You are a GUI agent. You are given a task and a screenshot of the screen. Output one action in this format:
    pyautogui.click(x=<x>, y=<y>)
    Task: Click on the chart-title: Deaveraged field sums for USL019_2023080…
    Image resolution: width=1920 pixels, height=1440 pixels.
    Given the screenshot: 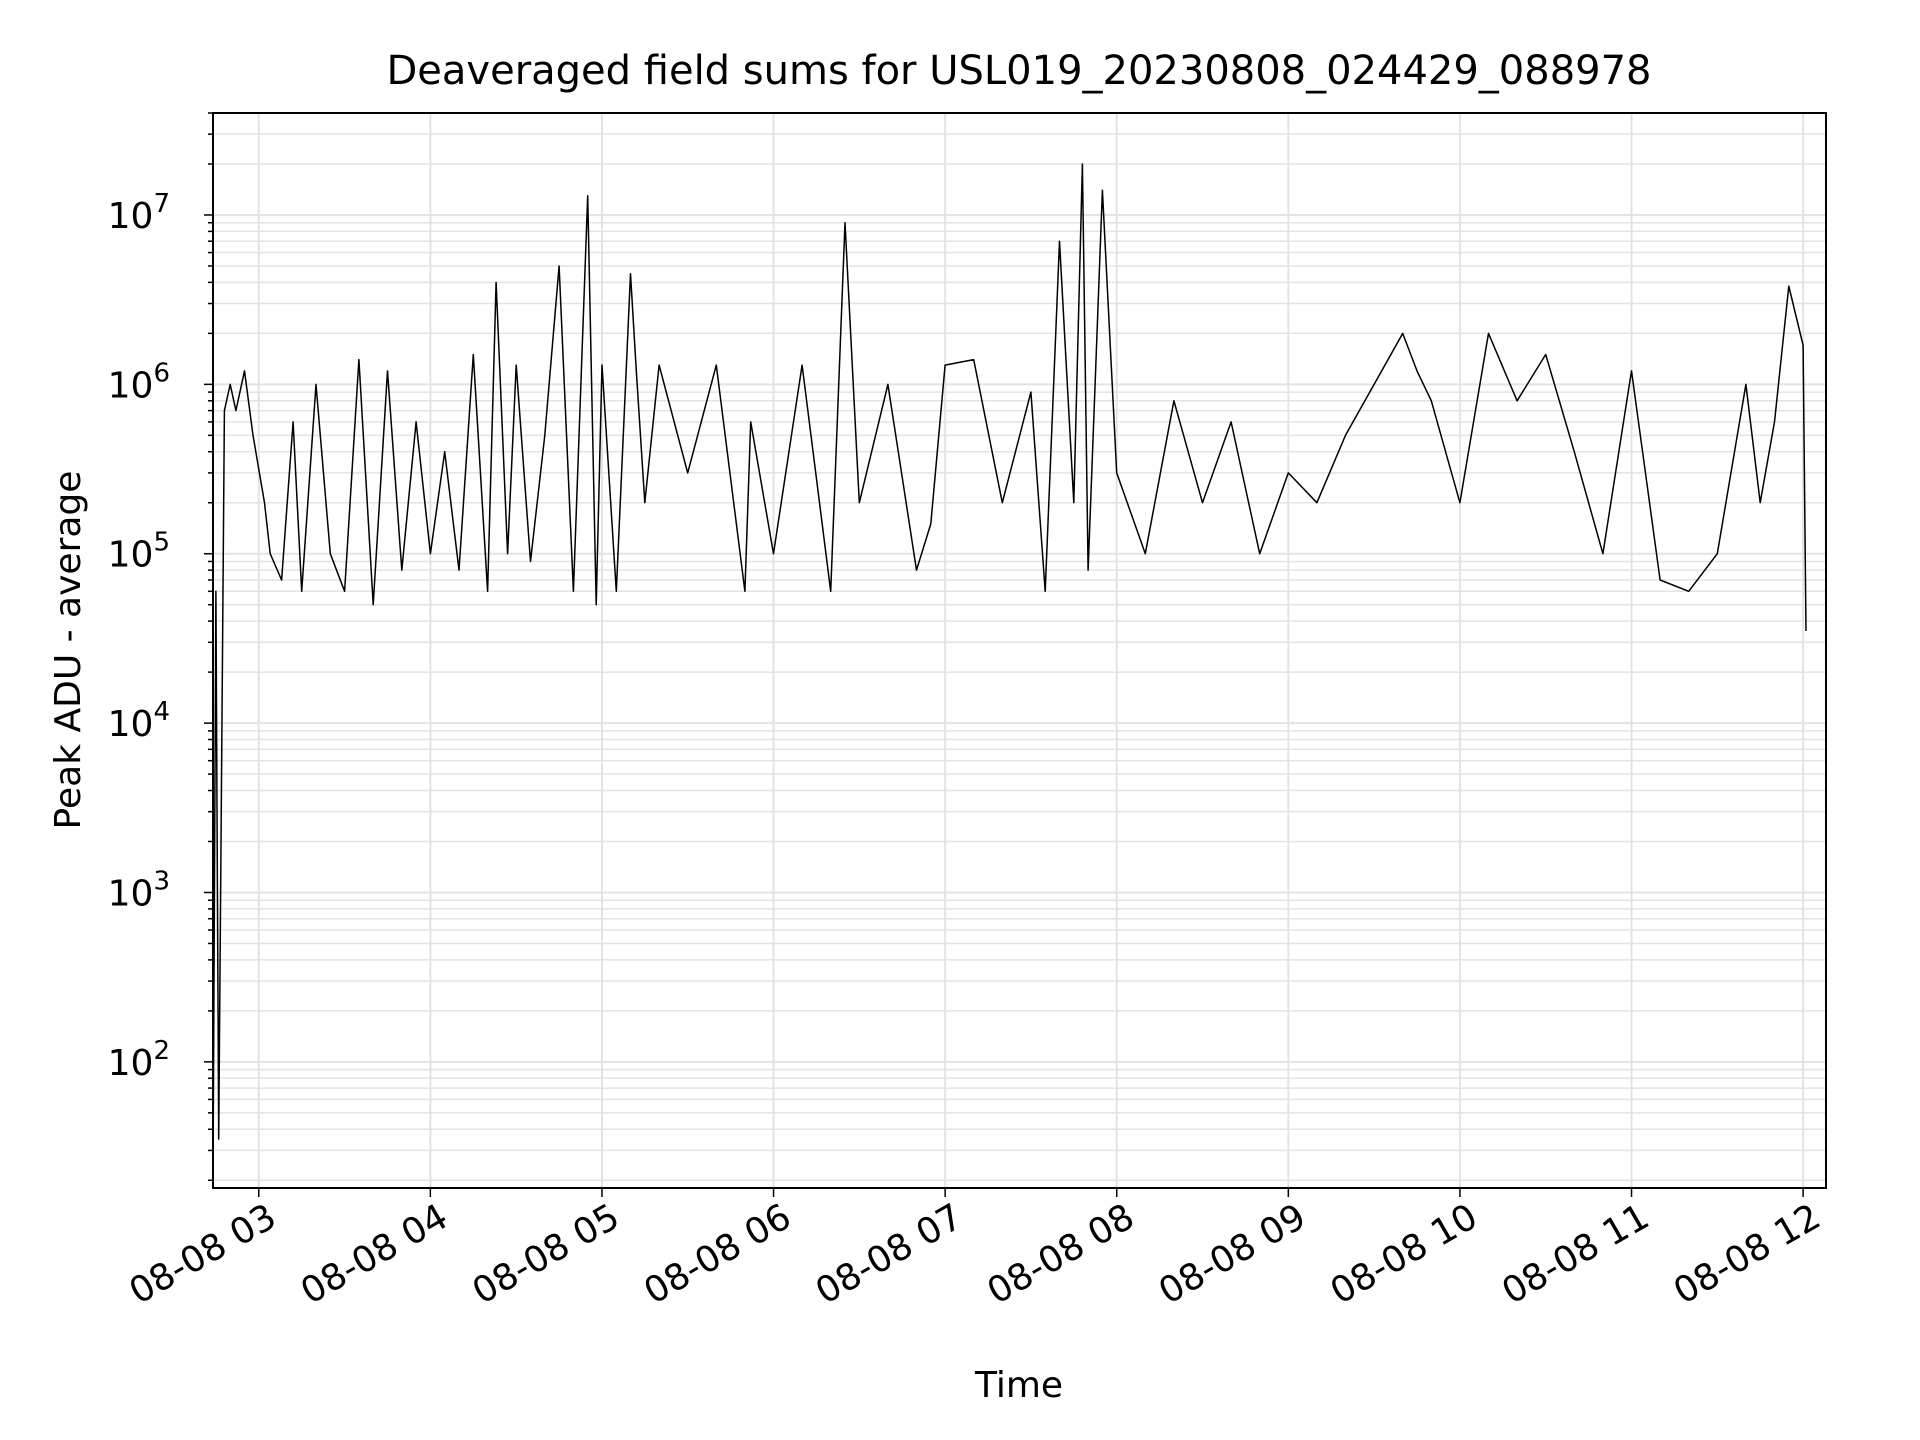 What is the action you would take?
    pyautogui.click(x=1019, y=71)
    